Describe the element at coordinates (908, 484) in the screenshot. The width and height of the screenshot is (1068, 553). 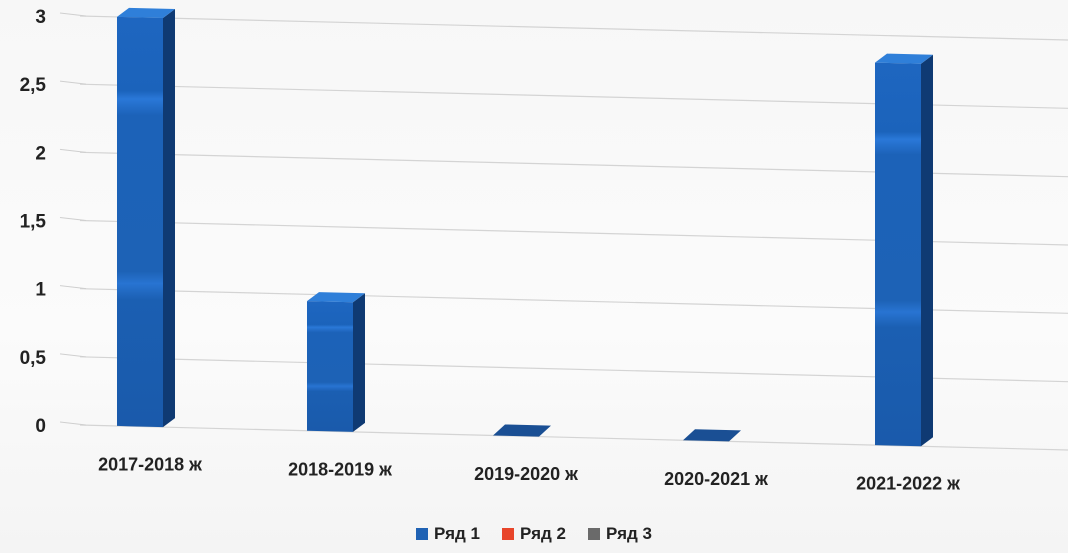
I see `x-category-label-4: 2021-2022 ж` at that location.